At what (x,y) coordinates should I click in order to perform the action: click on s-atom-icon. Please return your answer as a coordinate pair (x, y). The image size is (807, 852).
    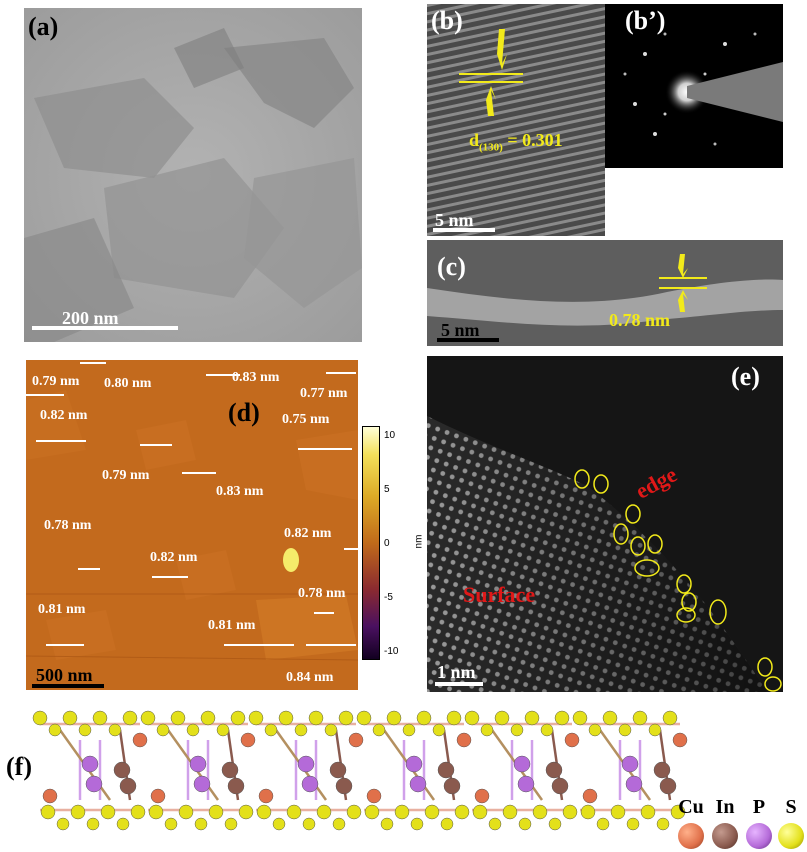
    Looking at the image, I should click on (791, 836).